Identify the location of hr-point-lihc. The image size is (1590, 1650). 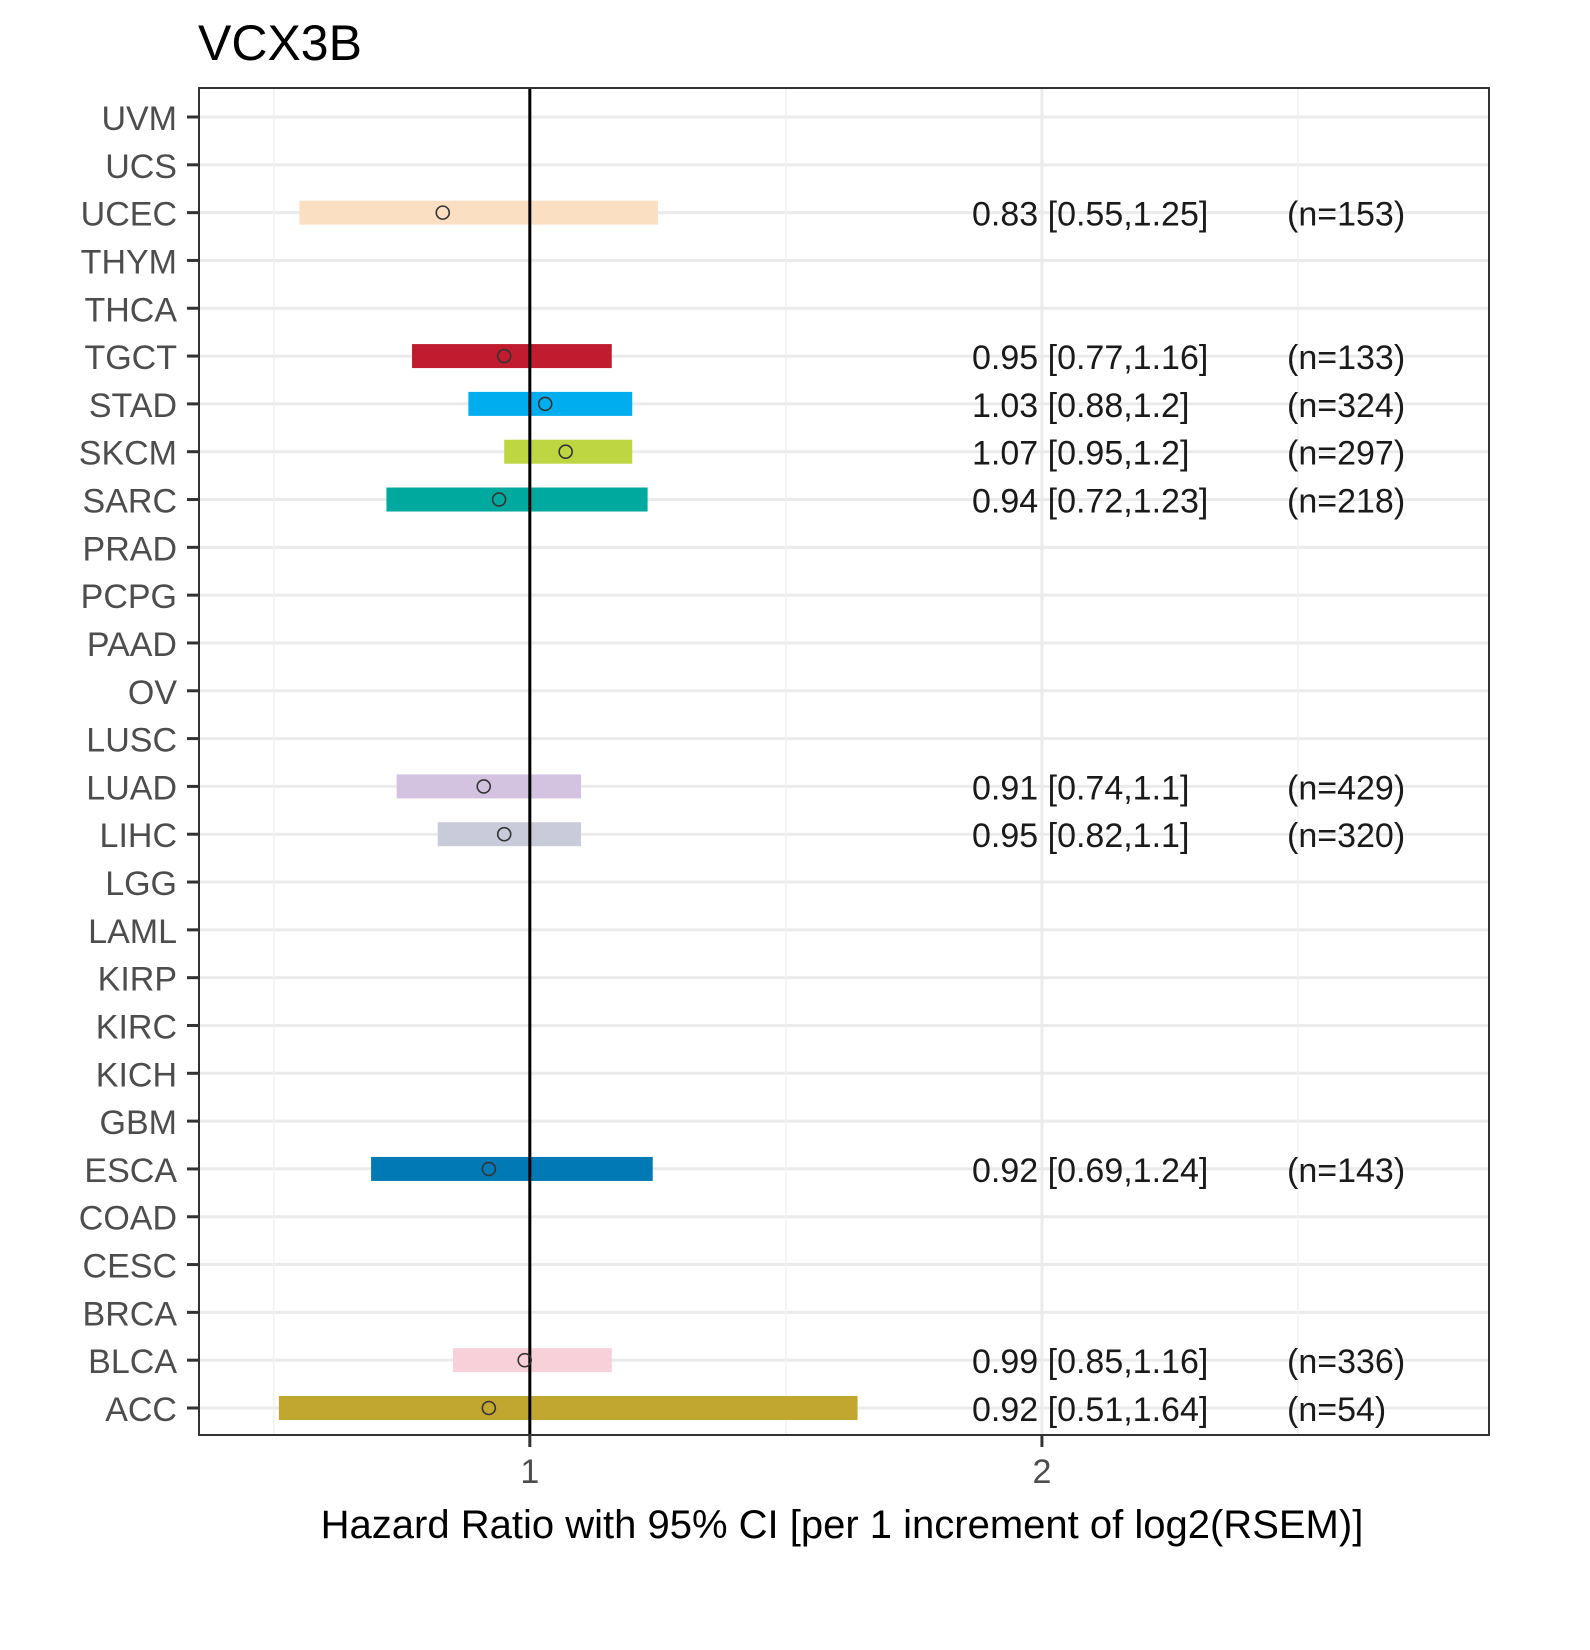
(504, 834).